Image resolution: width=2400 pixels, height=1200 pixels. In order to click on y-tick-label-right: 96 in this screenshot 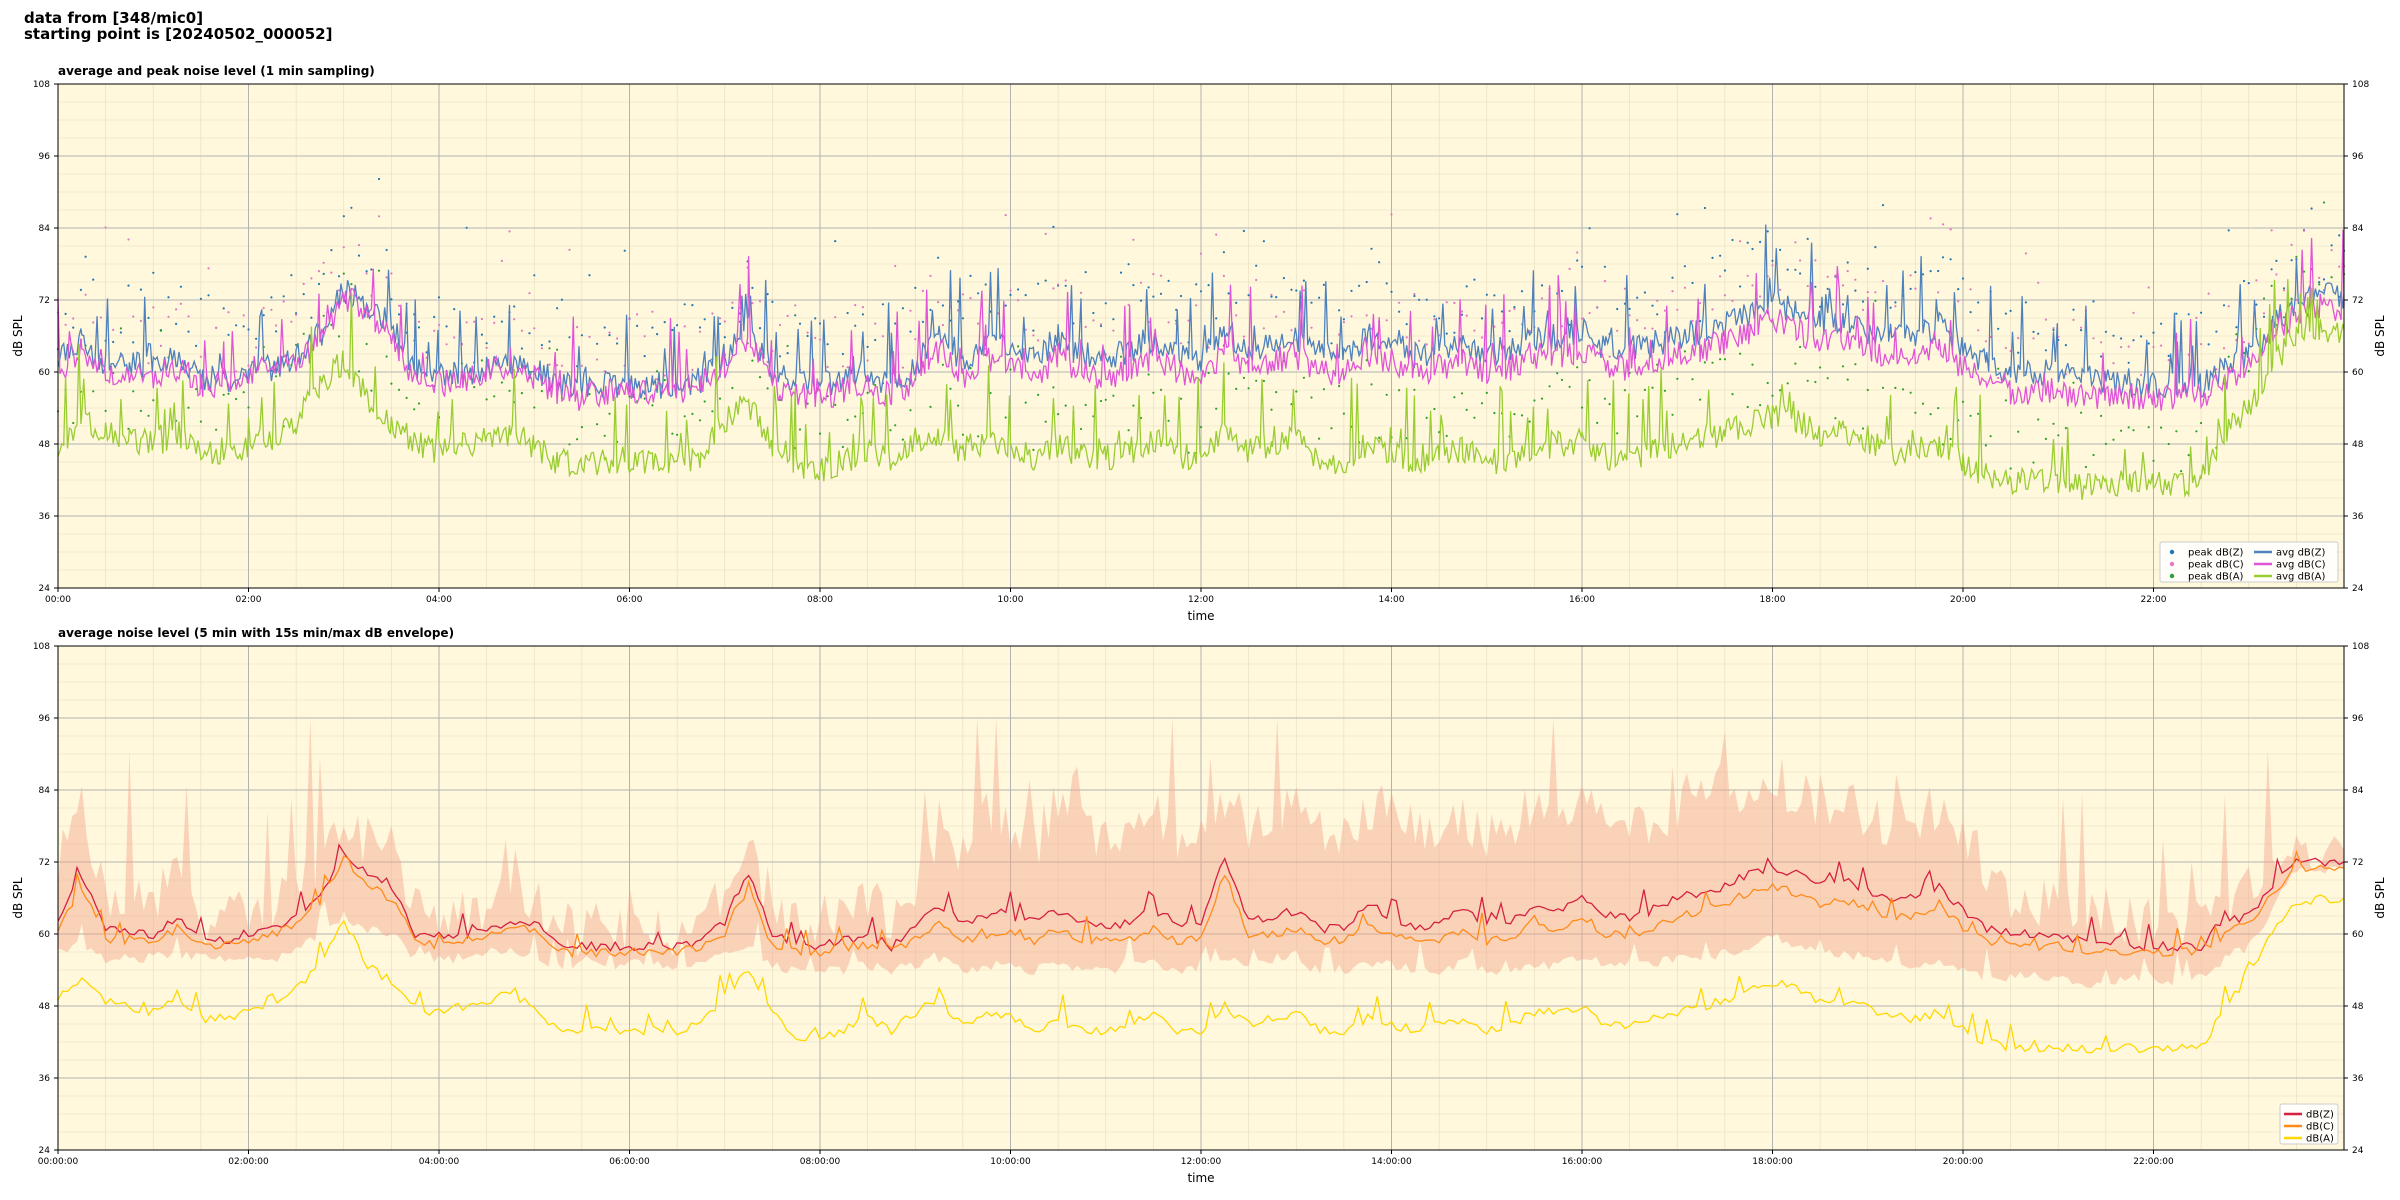, I will do `click(2358, 157)`.